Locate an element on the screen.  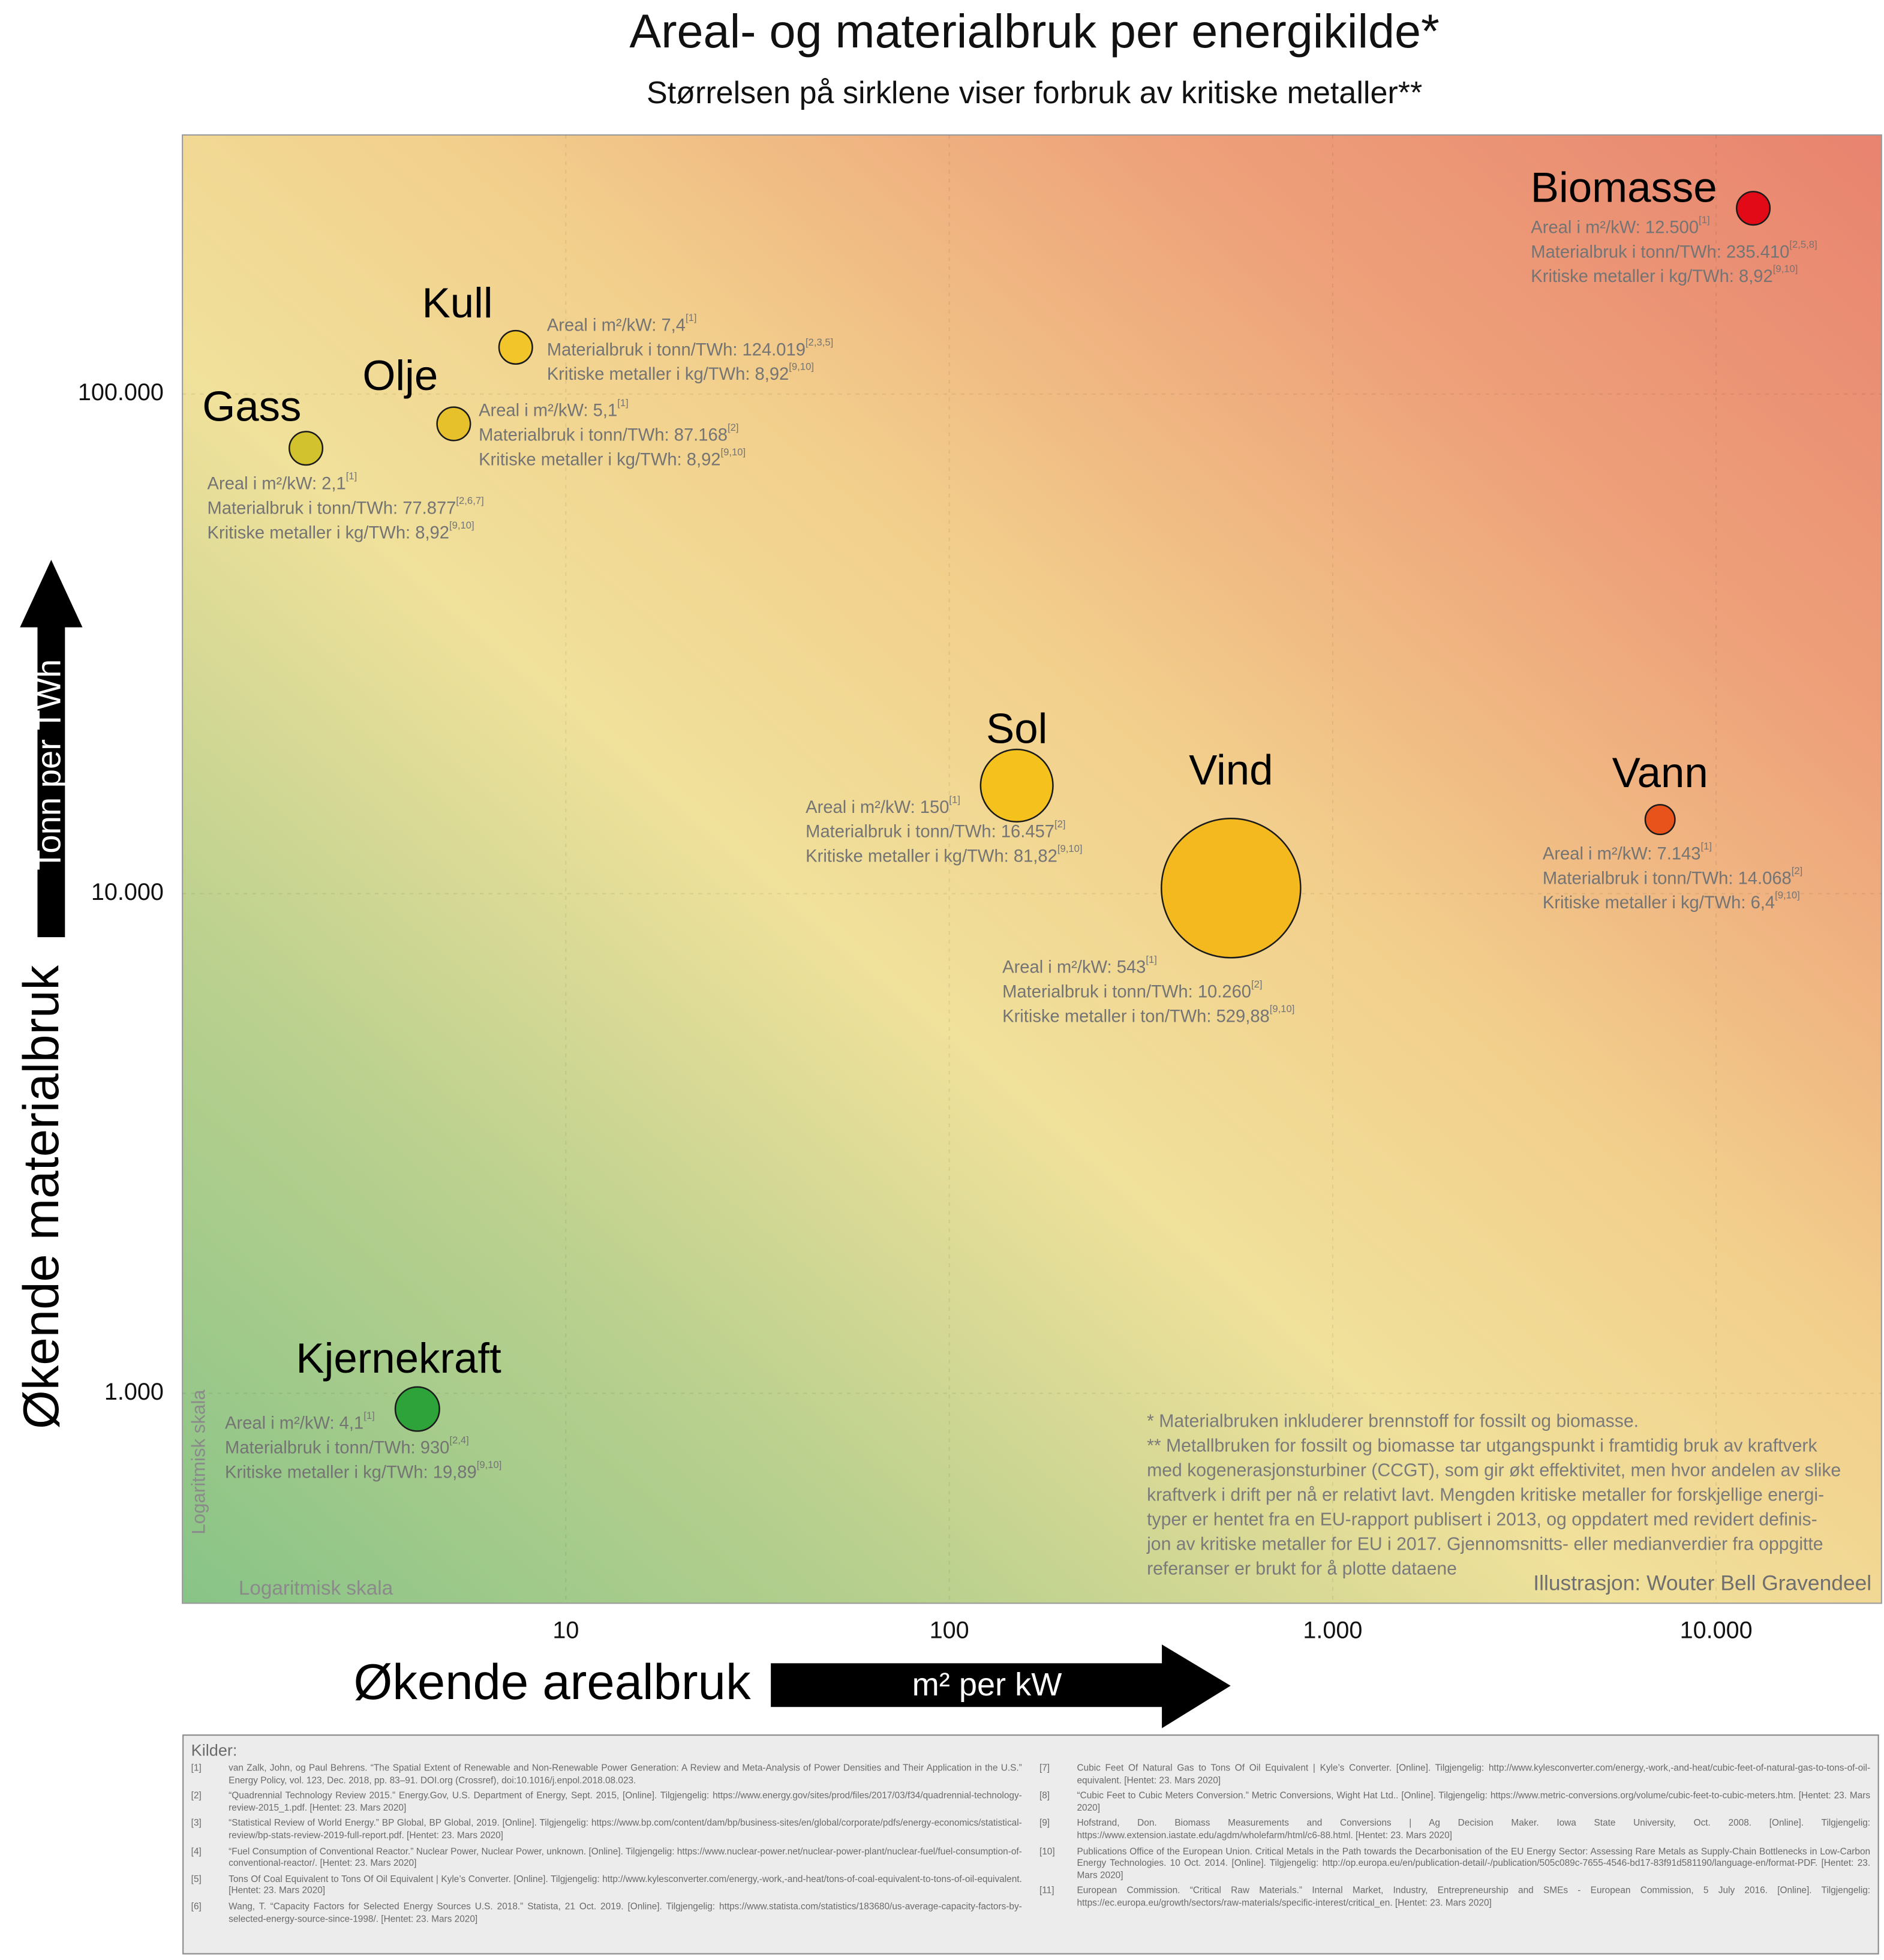
source-id: [10] is located at coordinates (1047, 1851).